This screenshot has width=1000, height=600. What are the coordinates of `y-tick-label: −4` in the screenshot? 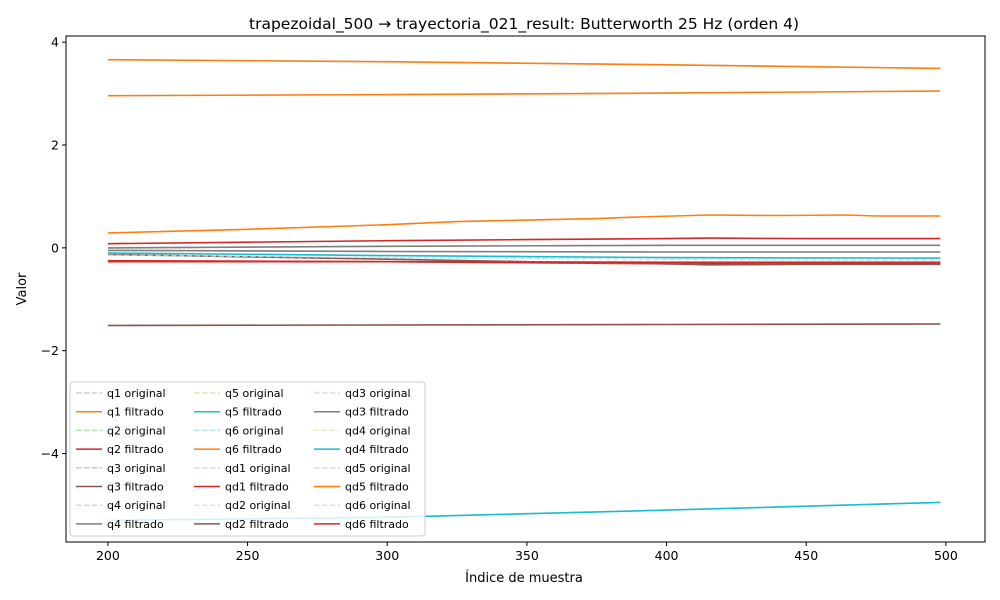 It's located at (50, 453).